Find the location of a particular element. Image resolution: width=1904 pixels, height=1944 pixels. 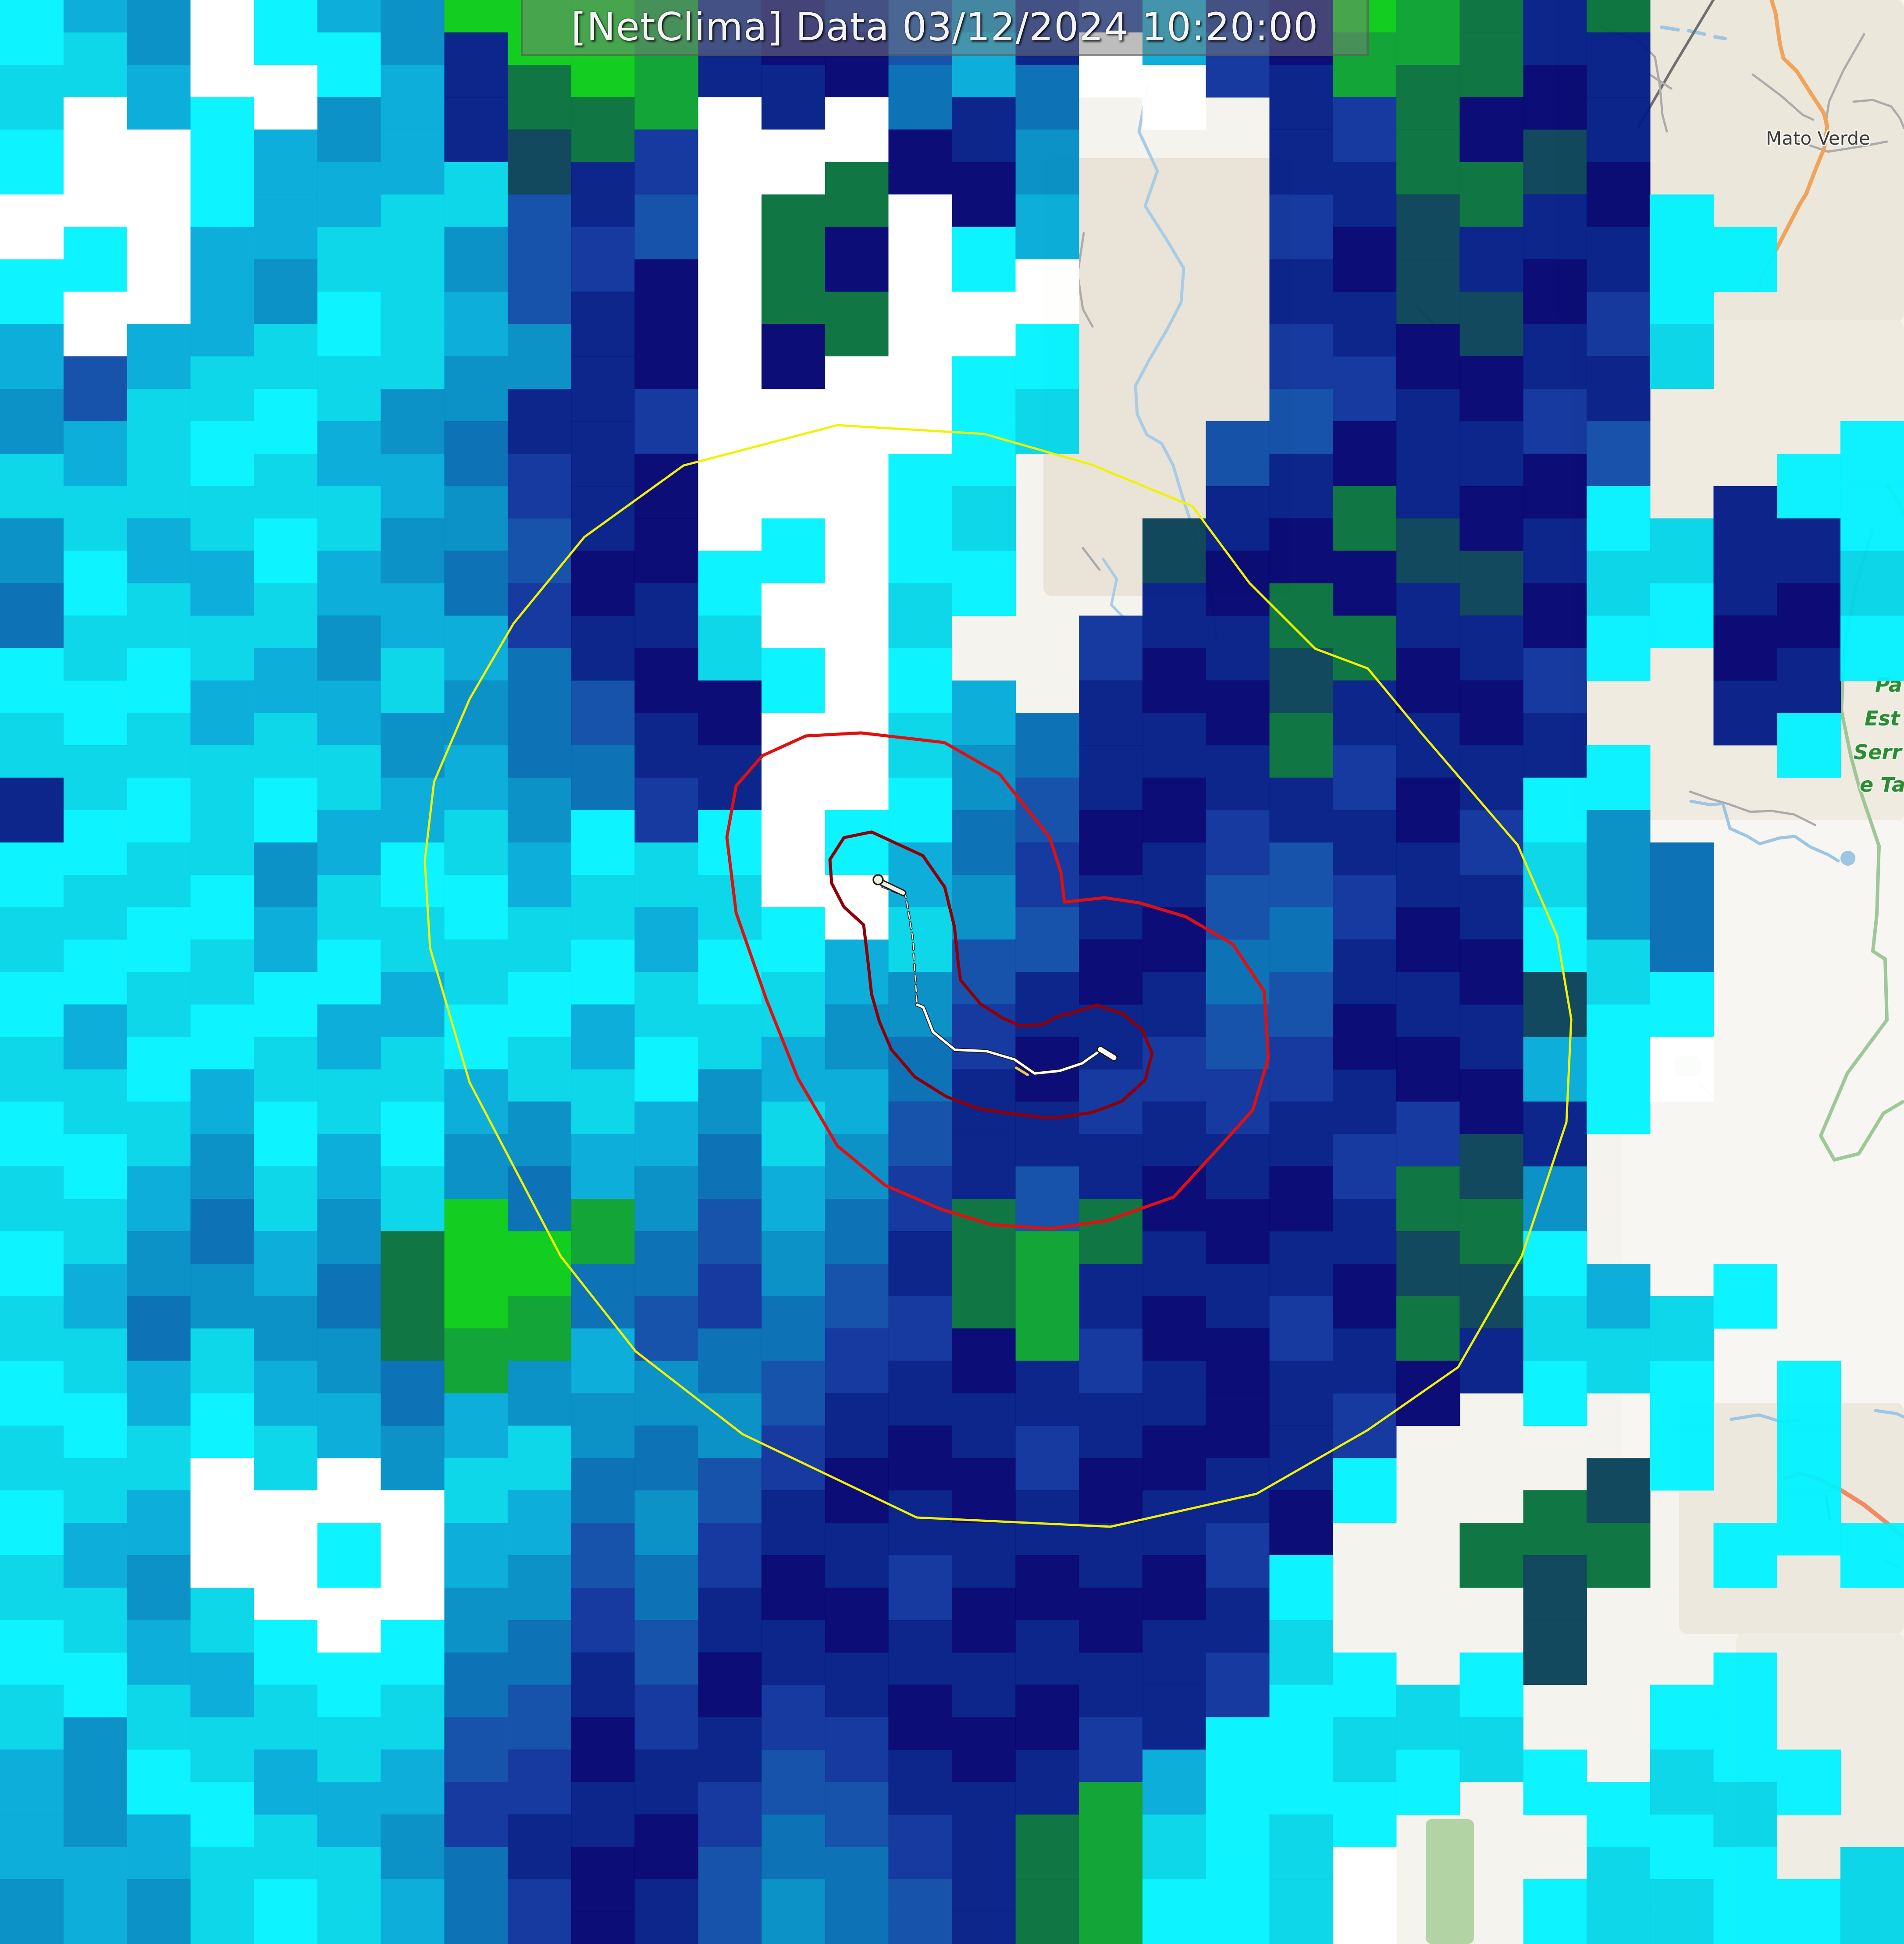

map-road-secondary is located at coordinates (1791, 146).